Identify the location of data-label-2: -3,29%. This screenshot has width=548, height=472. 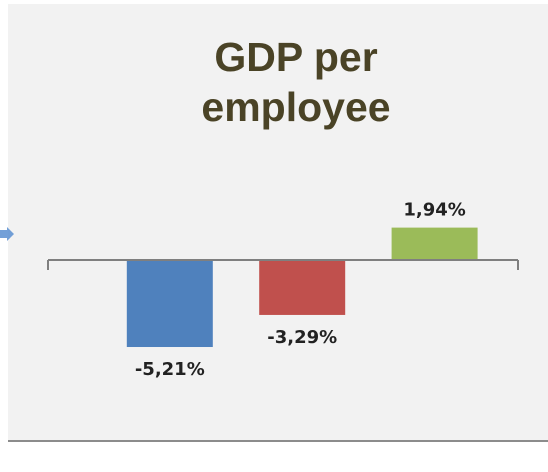
(302, 337).